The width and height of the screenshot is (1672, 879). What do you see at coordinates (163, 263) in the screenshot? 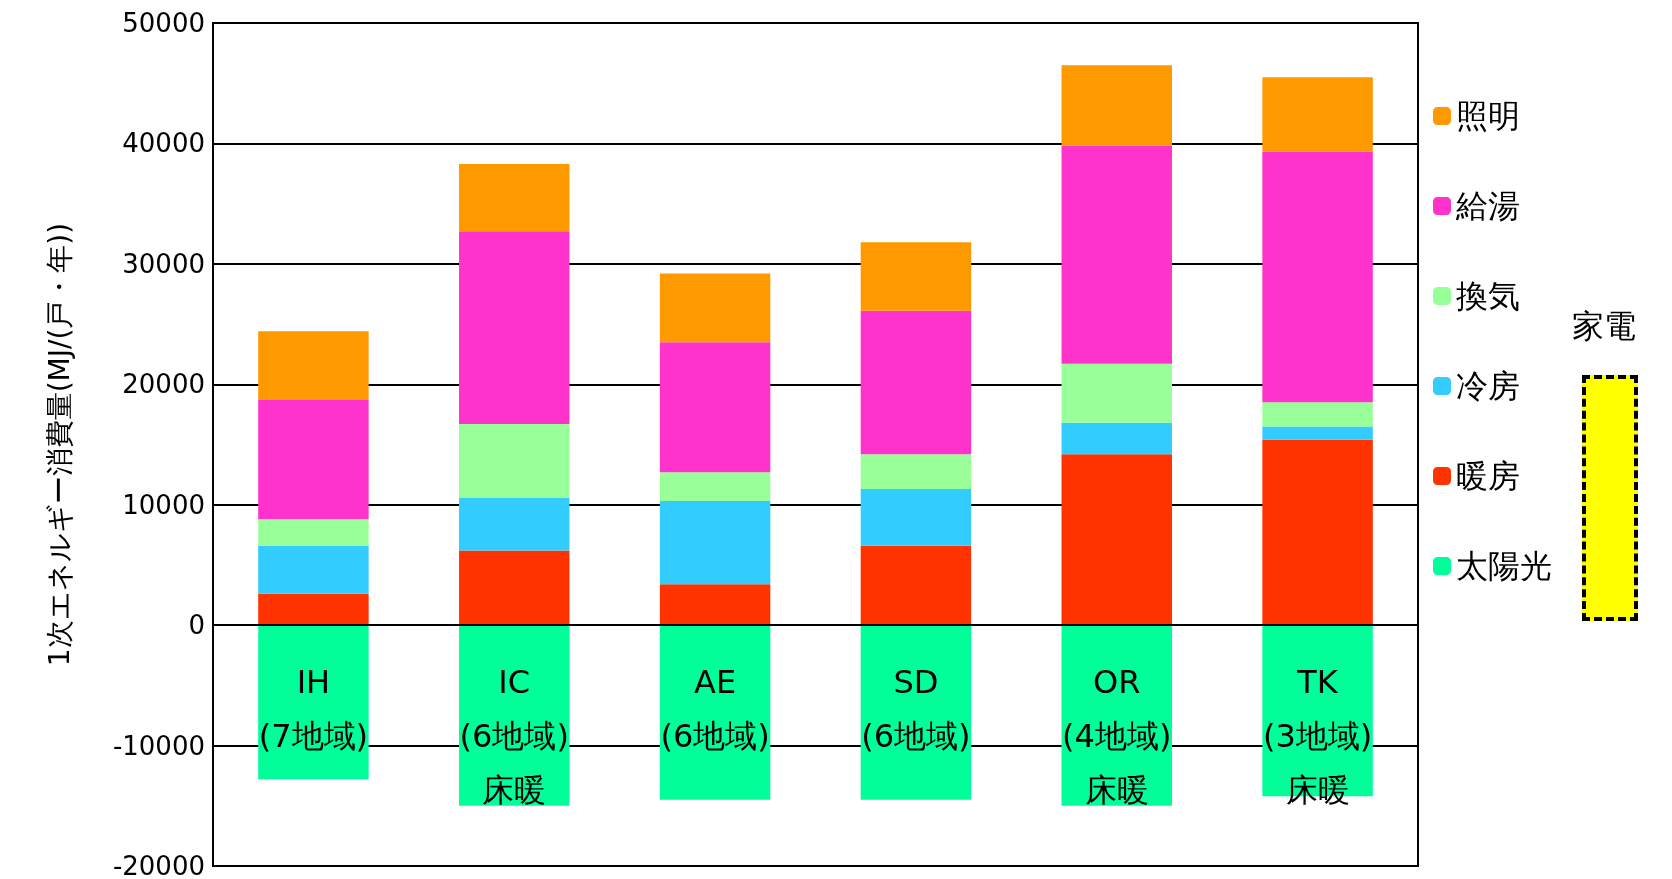
I see `y-tick-label: 30000` at bounding box center [163, 263].